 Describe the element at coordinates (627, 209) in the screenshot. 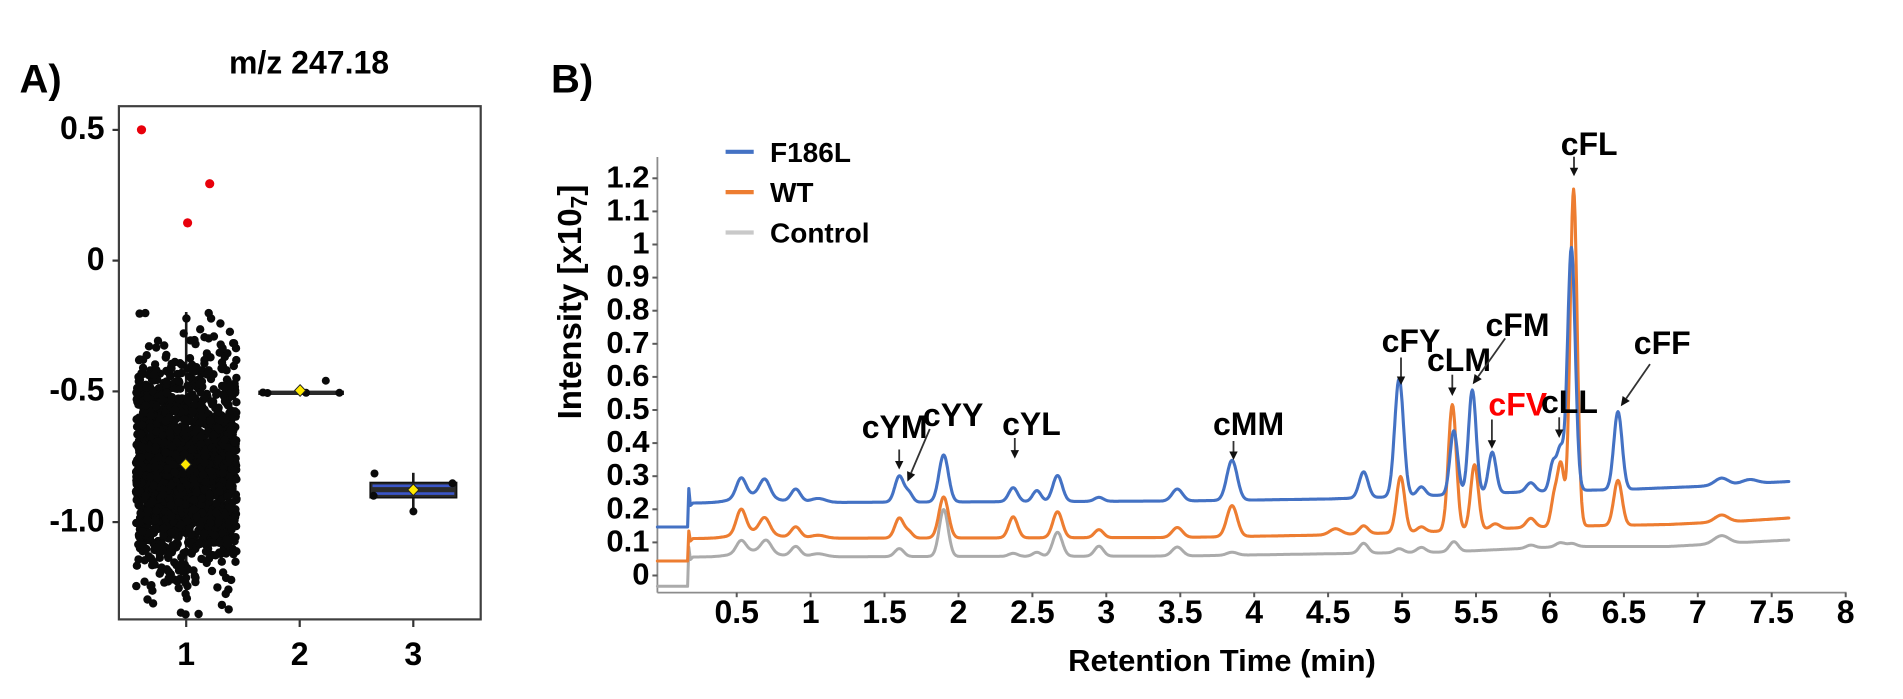

I see `svg-text: 1.1` at that location.